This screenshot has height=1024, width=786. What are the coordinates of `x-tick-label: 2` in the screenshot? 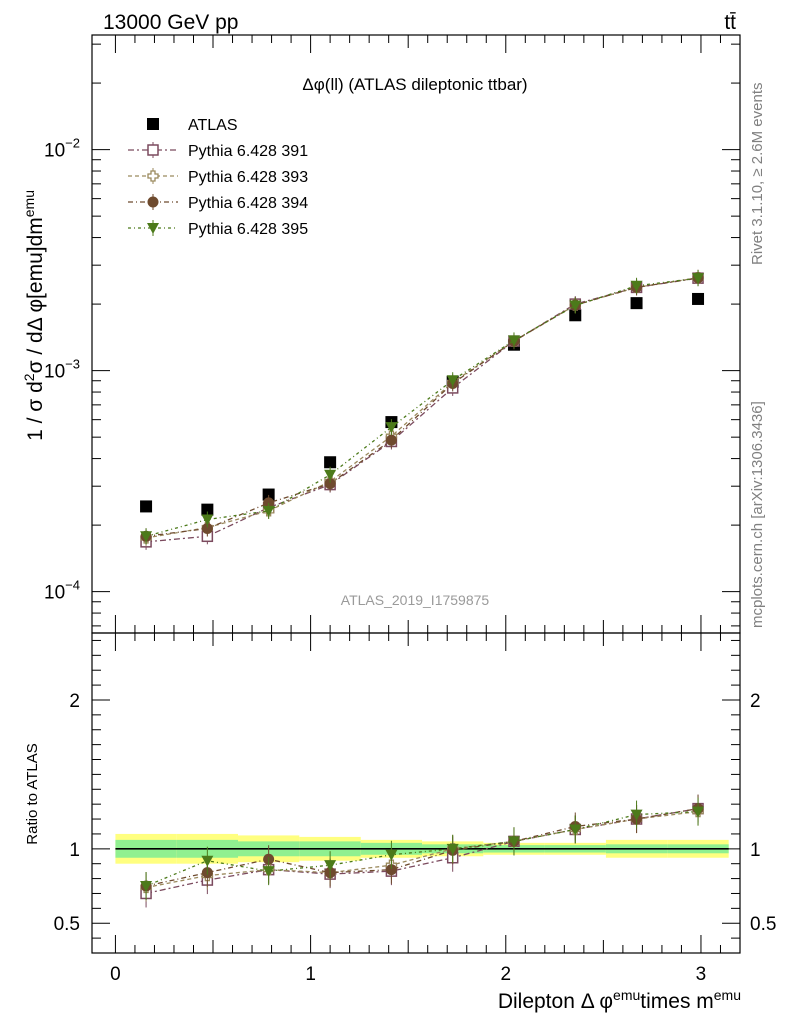 It's located at (505, 974).